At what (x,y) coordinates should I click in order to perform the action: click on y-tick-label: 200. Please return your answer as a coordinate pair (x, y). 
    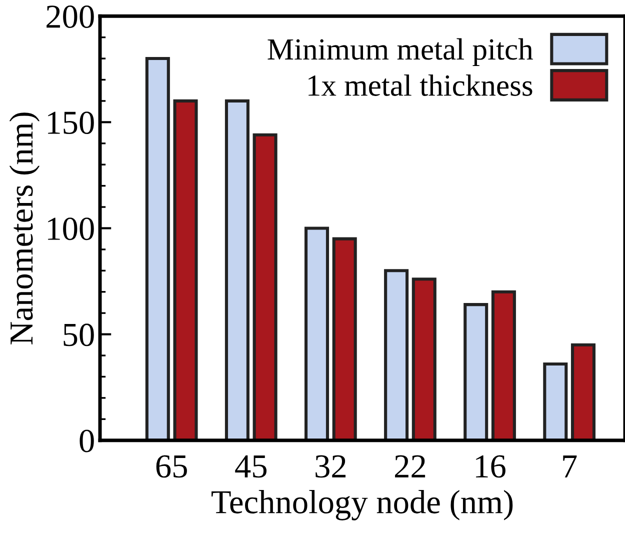
    Looking at the image, I should click on (70, 17).